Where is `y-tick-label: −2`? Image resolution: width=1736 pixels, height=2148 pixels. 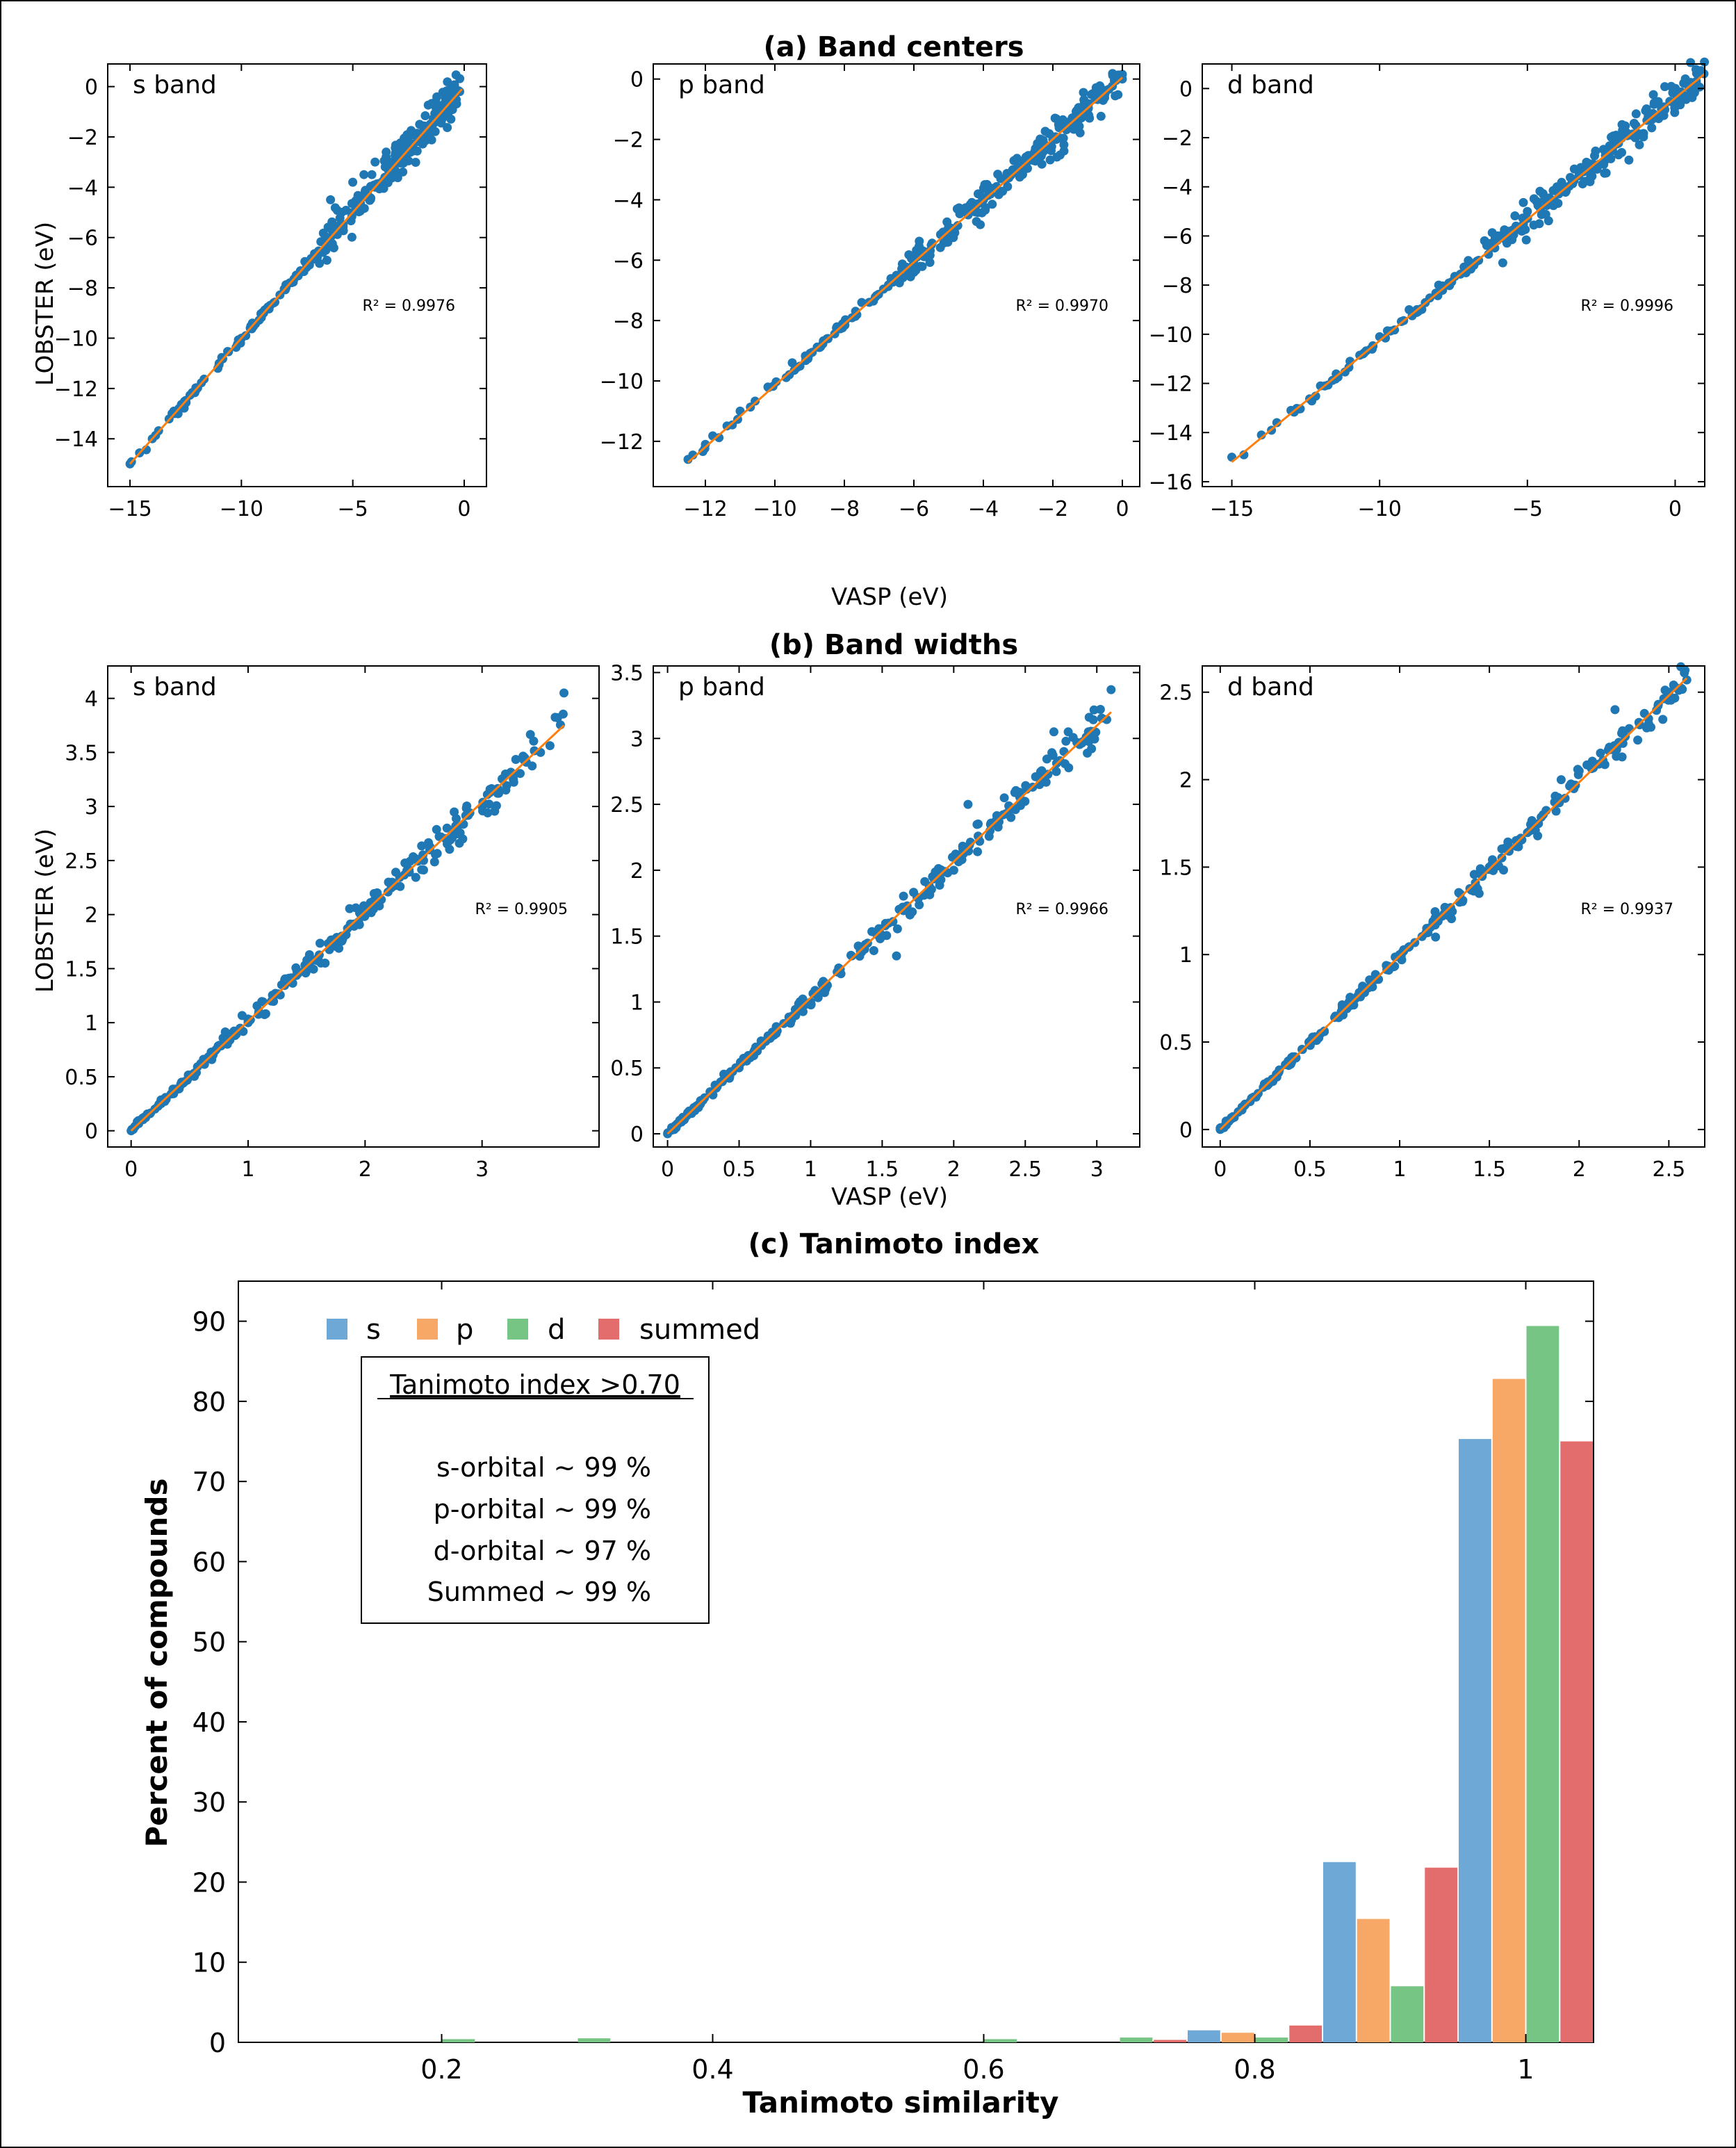
y-tick-label: −2 is located at coordinates (1177, 139).